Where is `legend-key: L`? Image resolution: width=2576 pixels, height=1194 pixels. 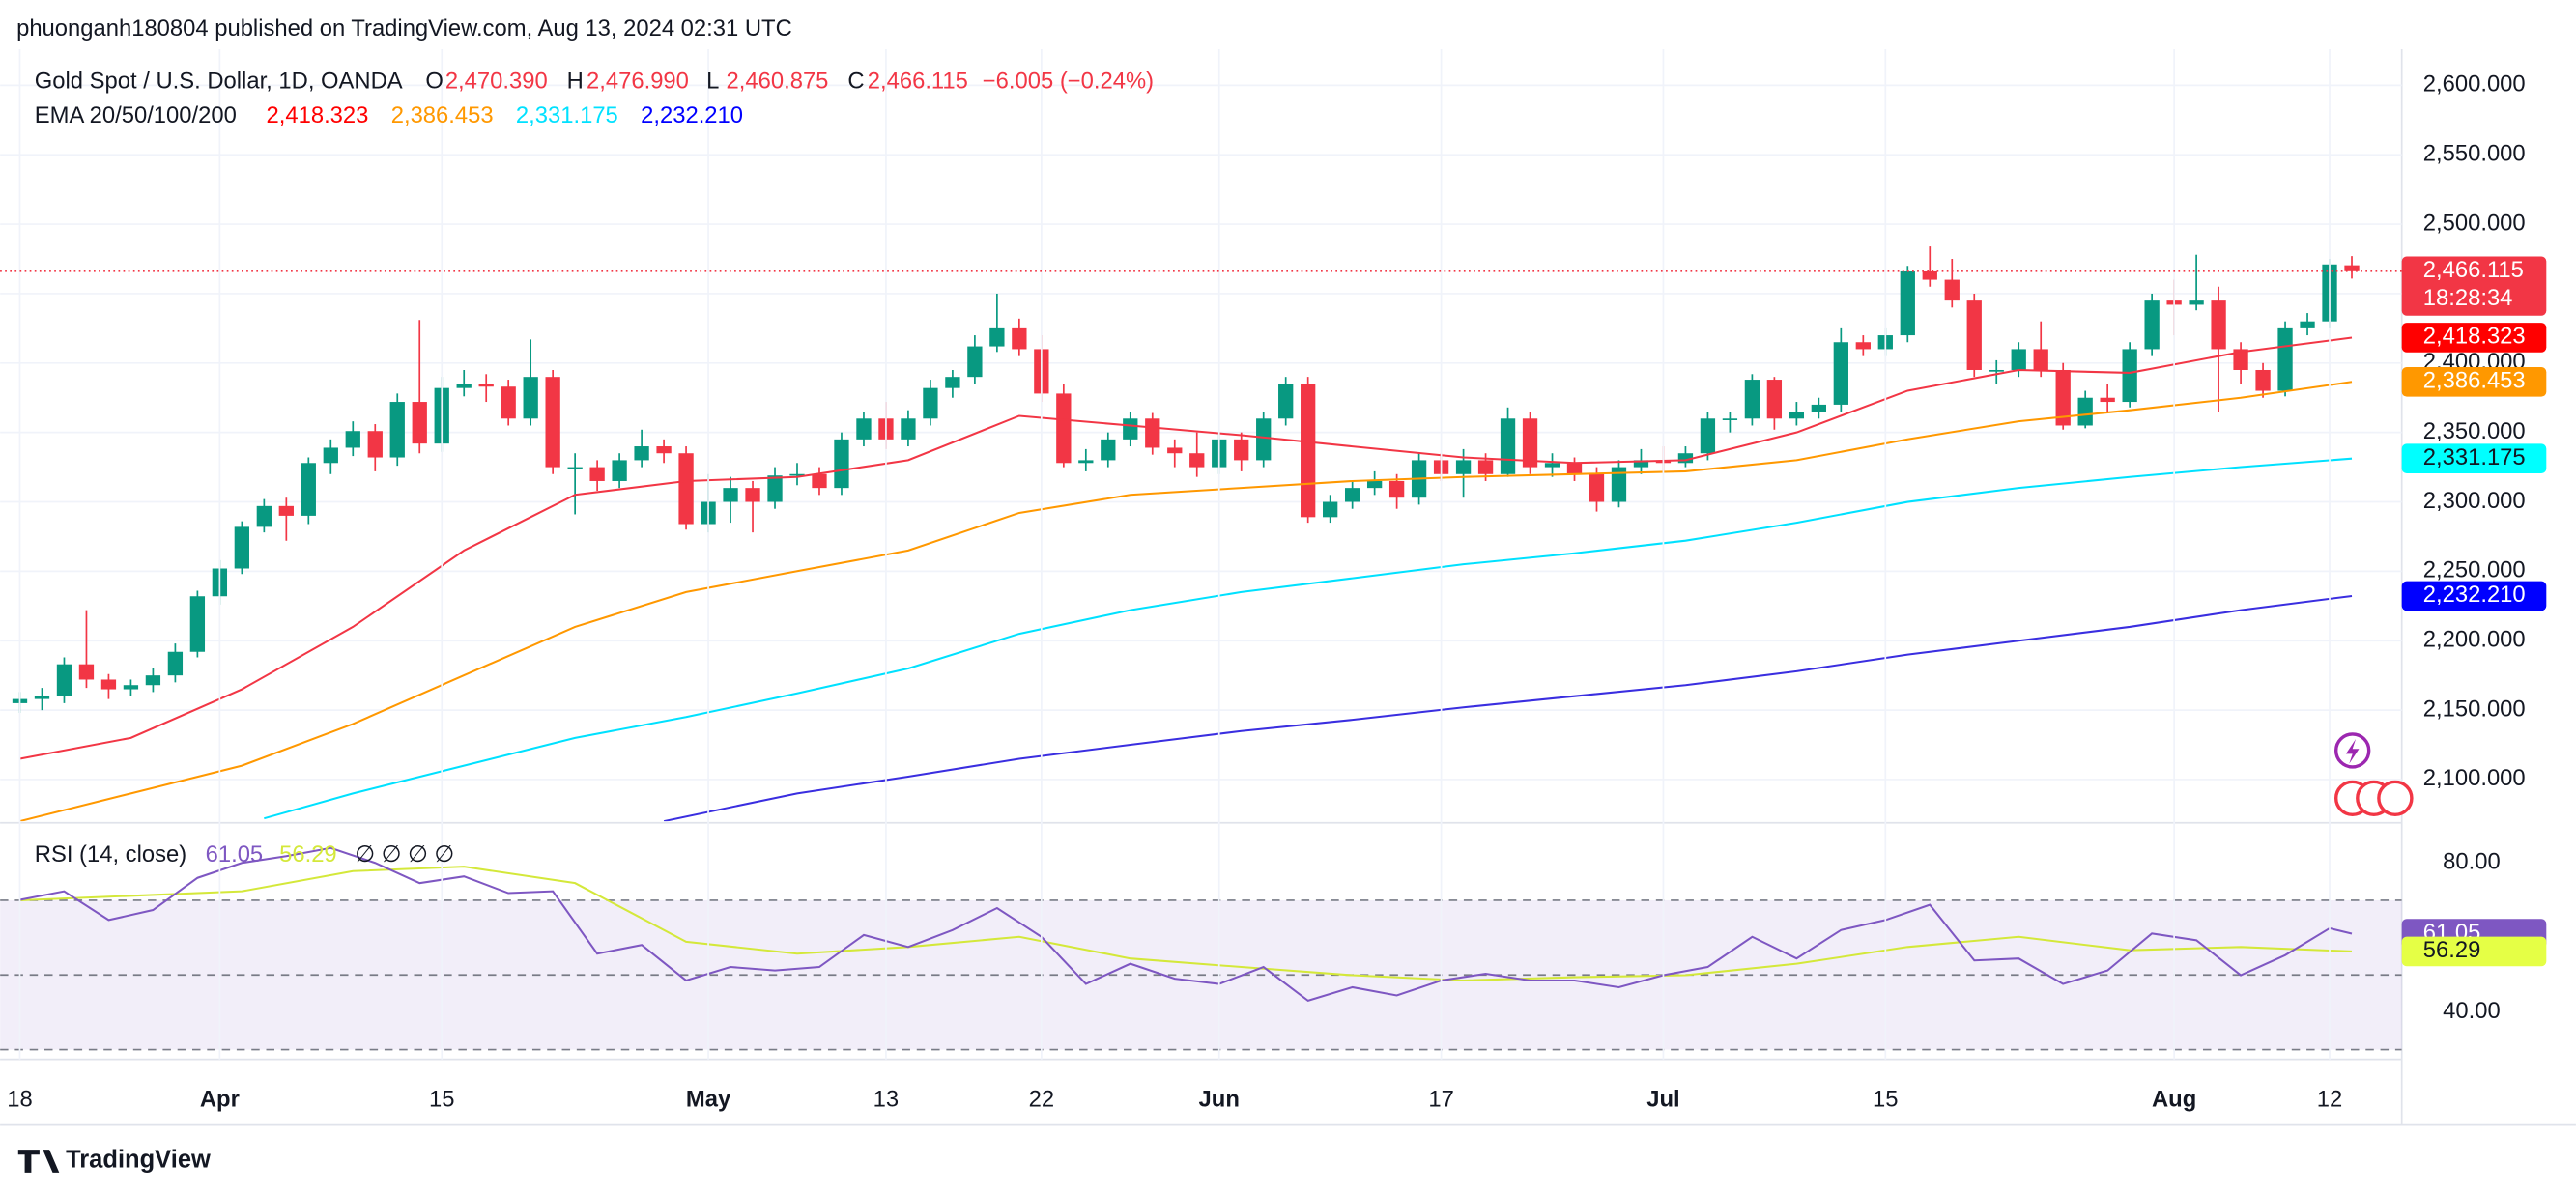
legend-key: L is located at coordinates (713, 81).